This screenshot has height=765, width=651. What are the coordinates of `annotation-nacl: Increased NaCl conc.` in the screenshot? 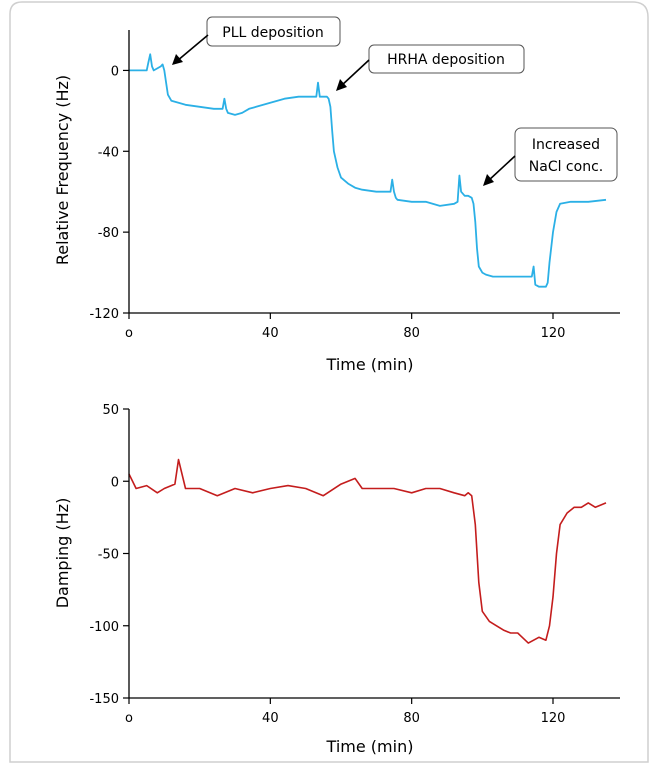 It's located at (550, 156).